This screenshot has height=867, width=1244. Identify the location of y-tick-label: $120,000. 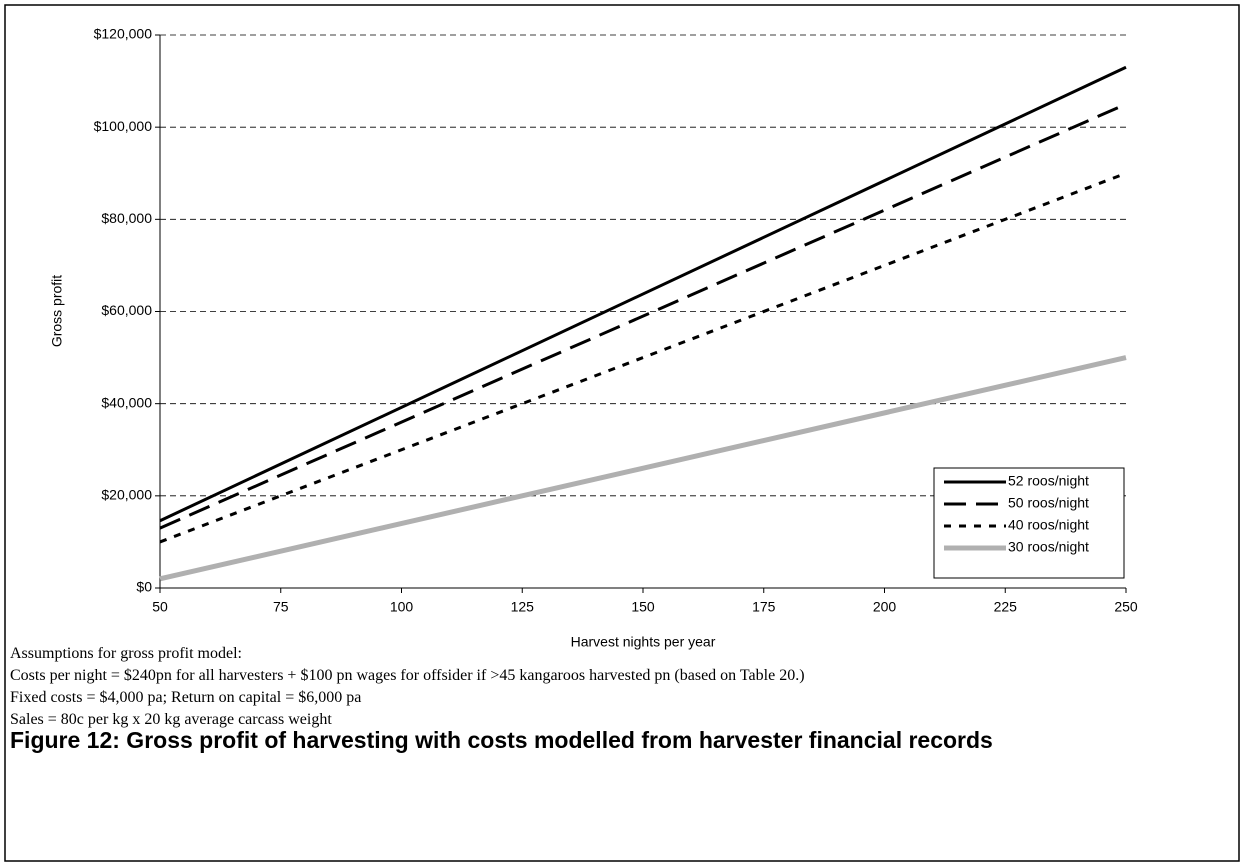
(123, 34).